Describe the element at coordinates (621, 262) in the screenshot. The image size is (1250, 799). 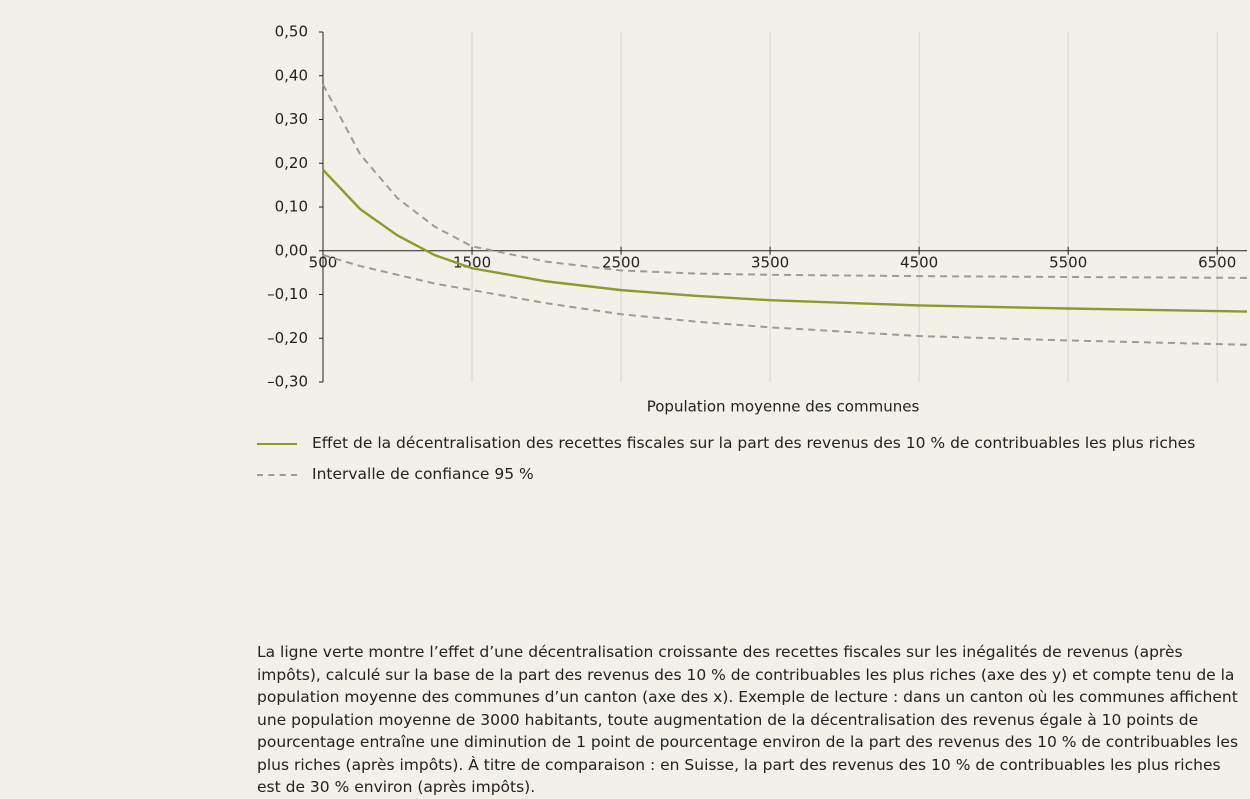
I see `x-tick-label: 2500` at that location.